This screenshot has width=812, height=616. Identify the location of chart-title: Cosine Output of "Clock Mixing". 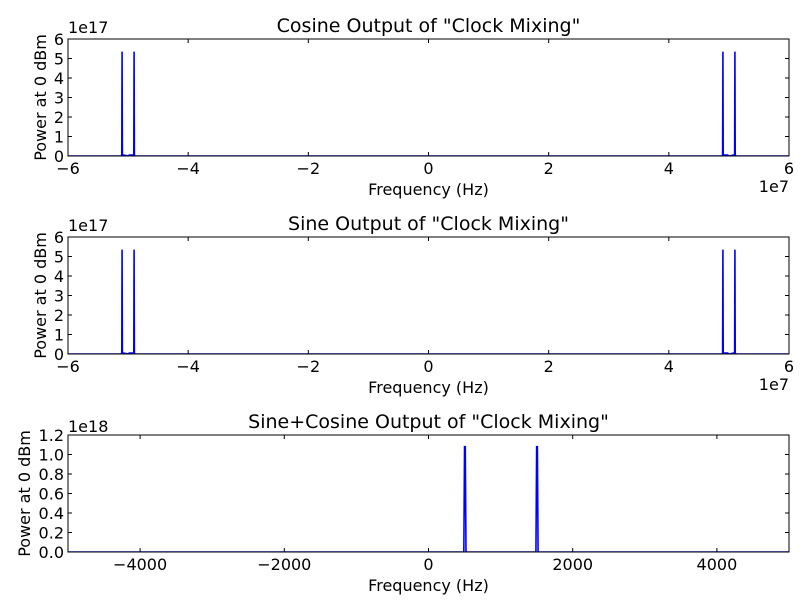
(429, 26).